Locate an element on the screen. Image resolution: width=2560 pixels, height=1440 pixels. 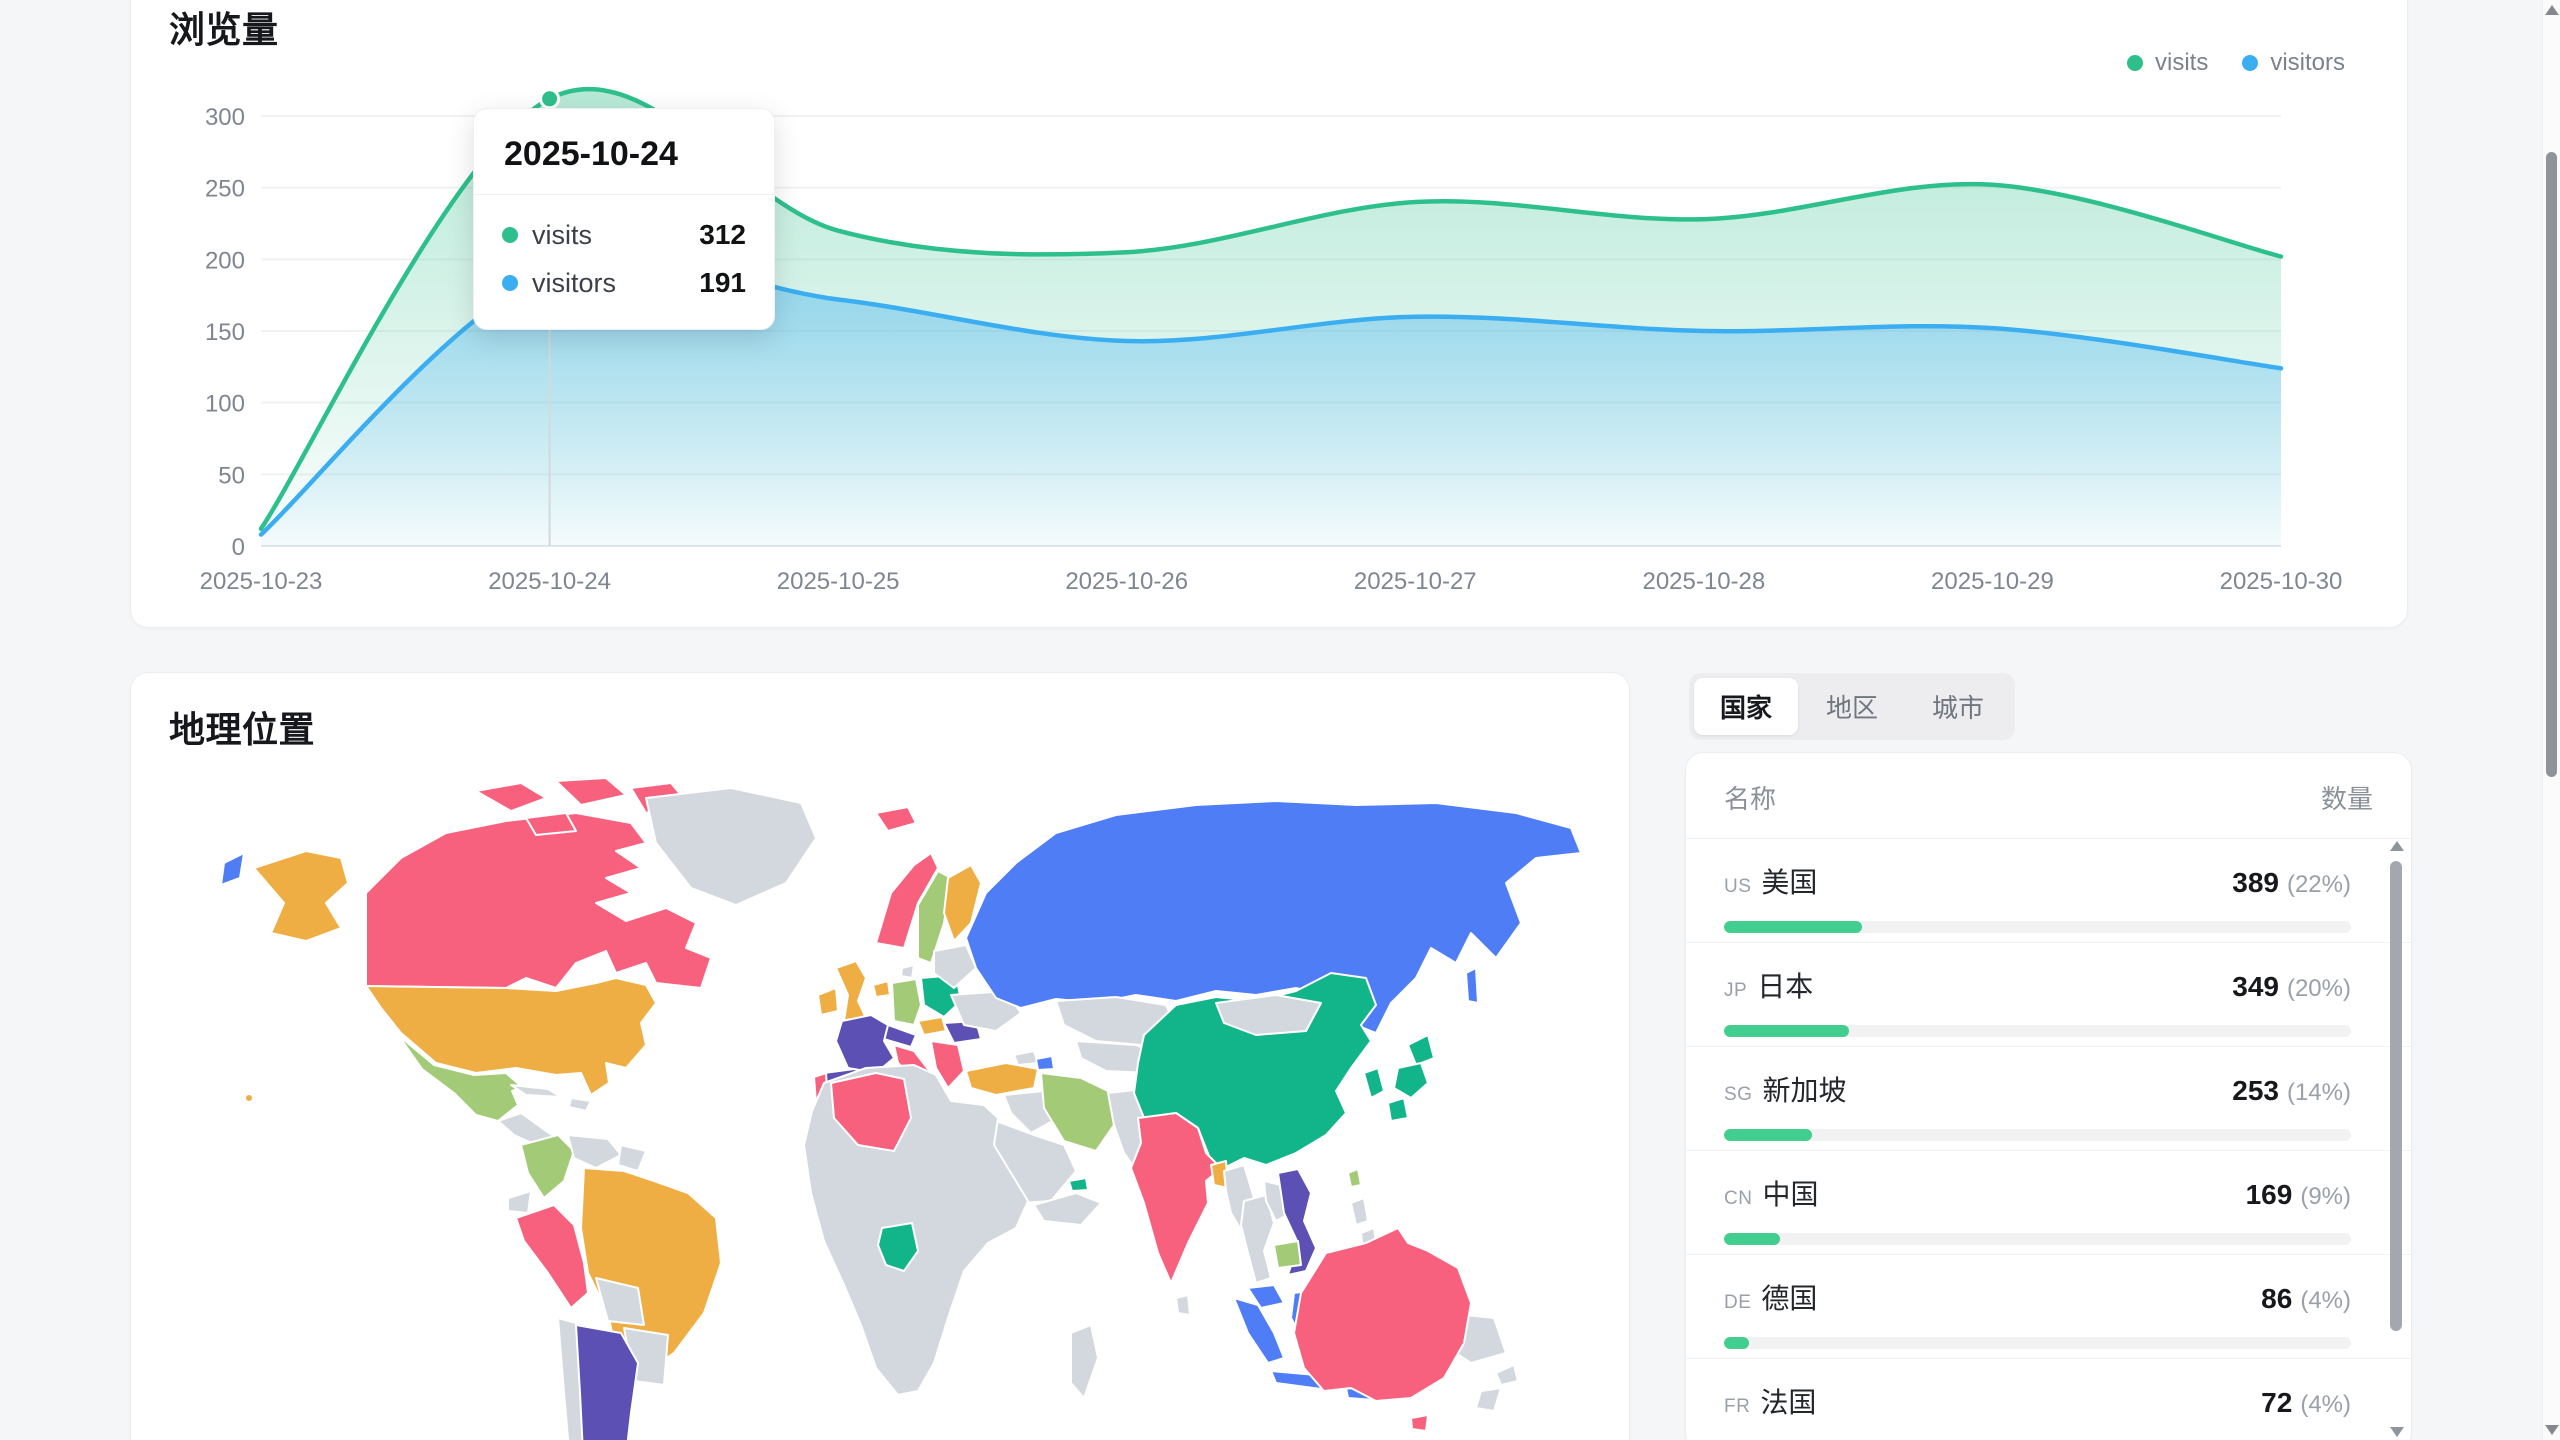
country-row: SG 新加坡 253 (14%) is located at coordinates (2048, 1099).